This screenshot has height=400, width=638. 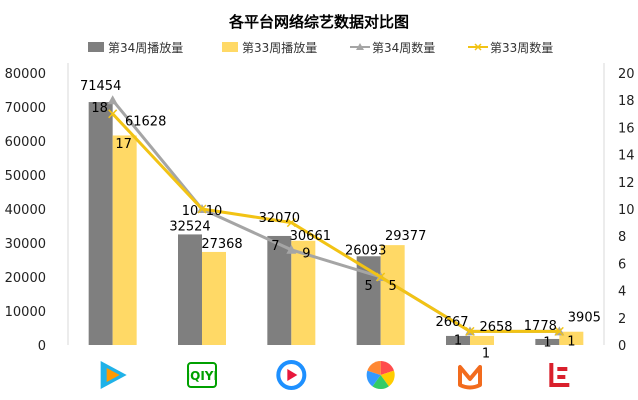 What do you see at coordinates (25, 278) in the screenshot?
I see `left-tick-label: 20000` at bounding box center [25, 278].